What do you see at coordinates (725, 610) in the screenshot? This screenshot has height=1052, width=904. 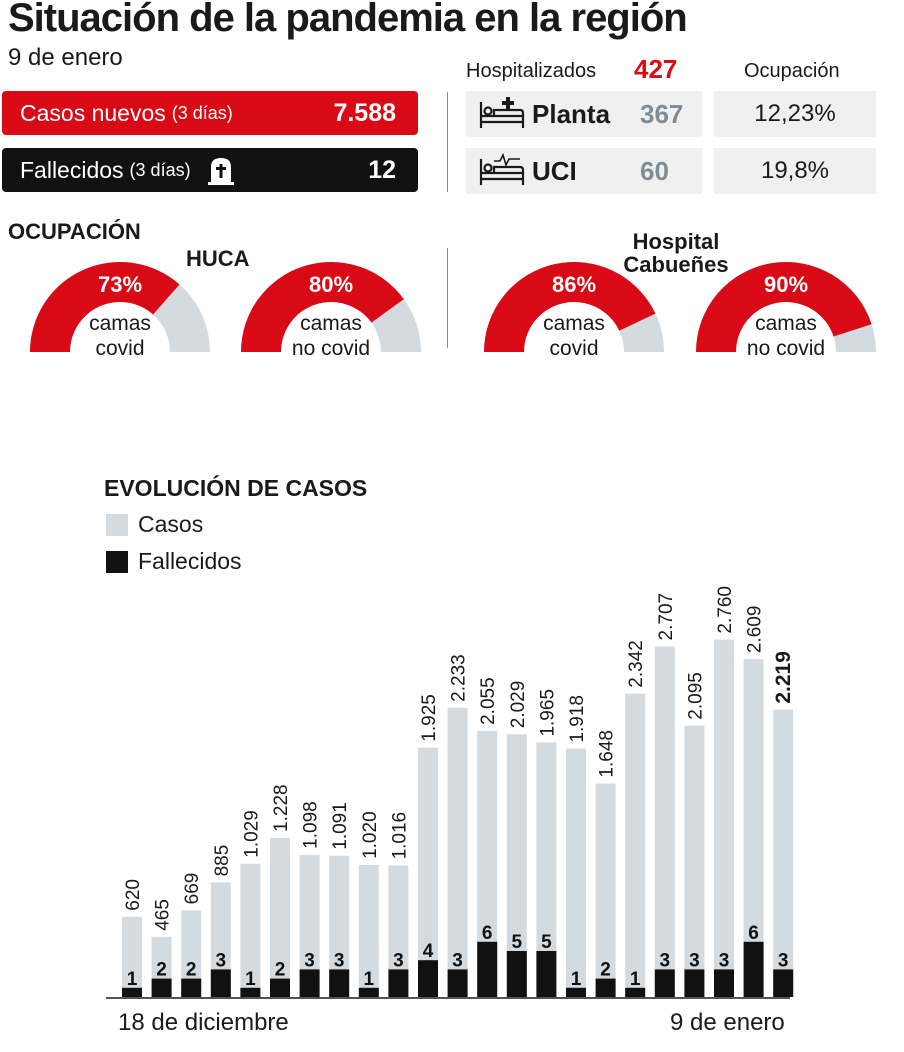 I see `cases-value-label: 2.760` at bounding box center [725, 610].